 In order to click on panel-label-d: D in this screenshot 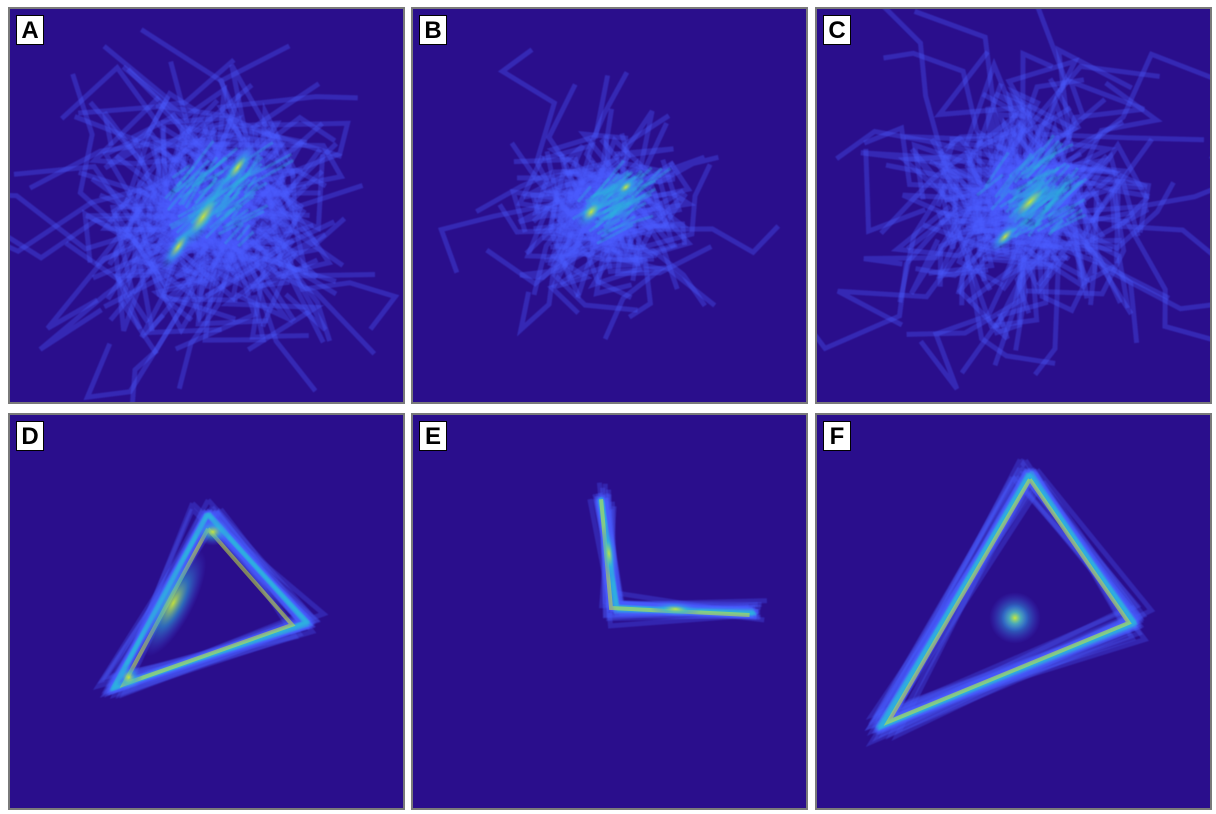, I will do `click(30, 436)`.